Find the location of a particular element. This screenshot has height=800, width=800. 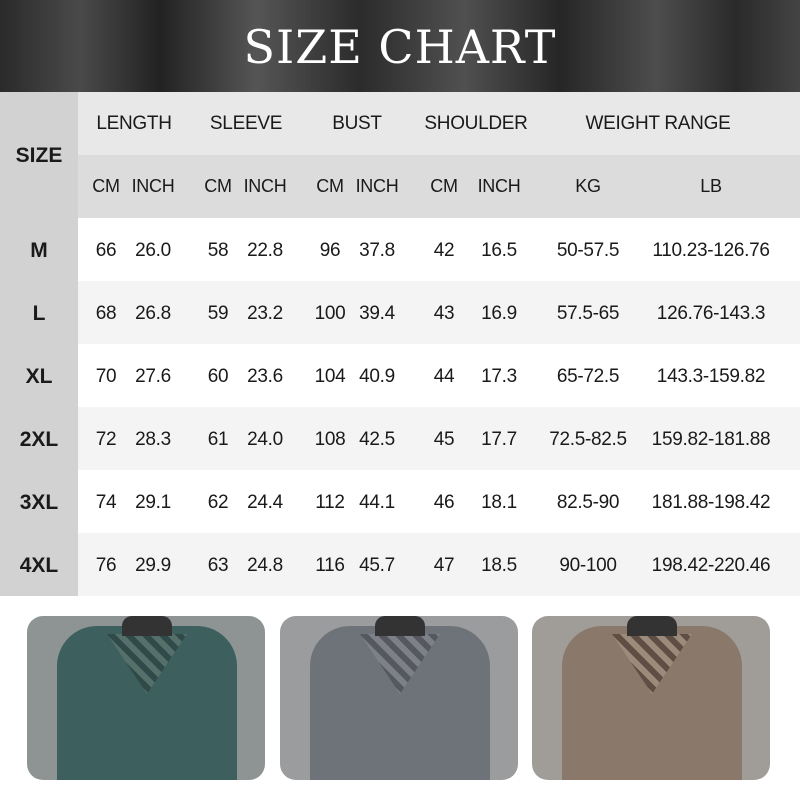

group-header-row is located at coordinates (439, 123).